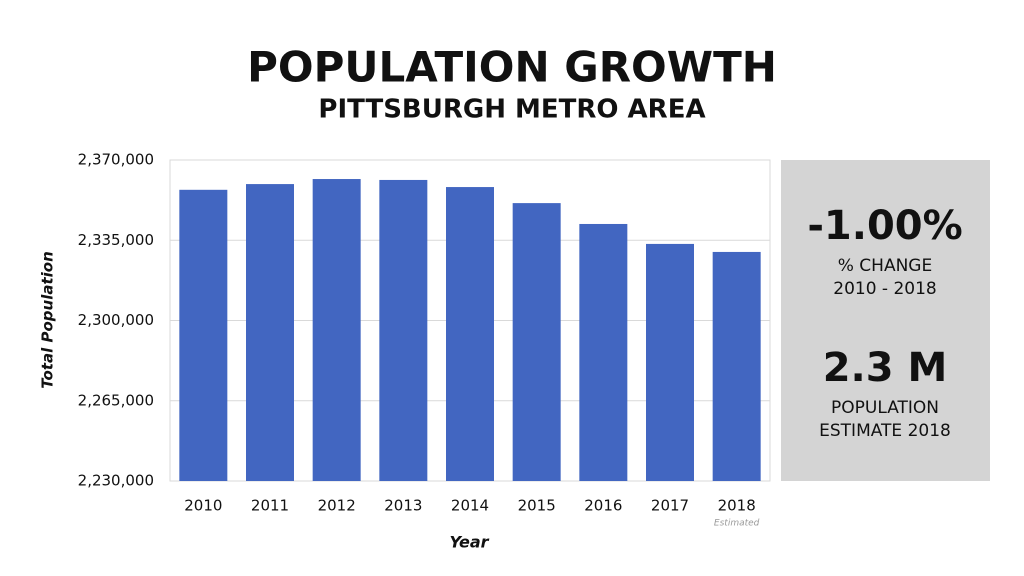 Image resolution: width=1024 pixels, height=576 pixels. What do you see at coordinates (116, 320) in the screenshot?
I see `y-tick-label: 2,300,000` at bounding box center [116, 320].